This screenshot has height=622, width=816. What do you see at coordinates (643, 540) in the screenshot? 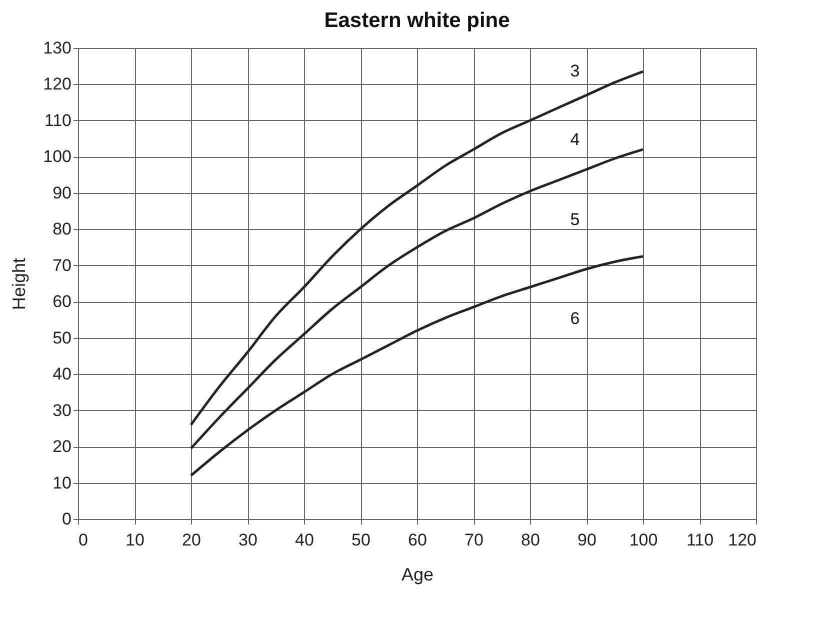
I see `x-tick-label: 100` at bounding box center [643, 540].